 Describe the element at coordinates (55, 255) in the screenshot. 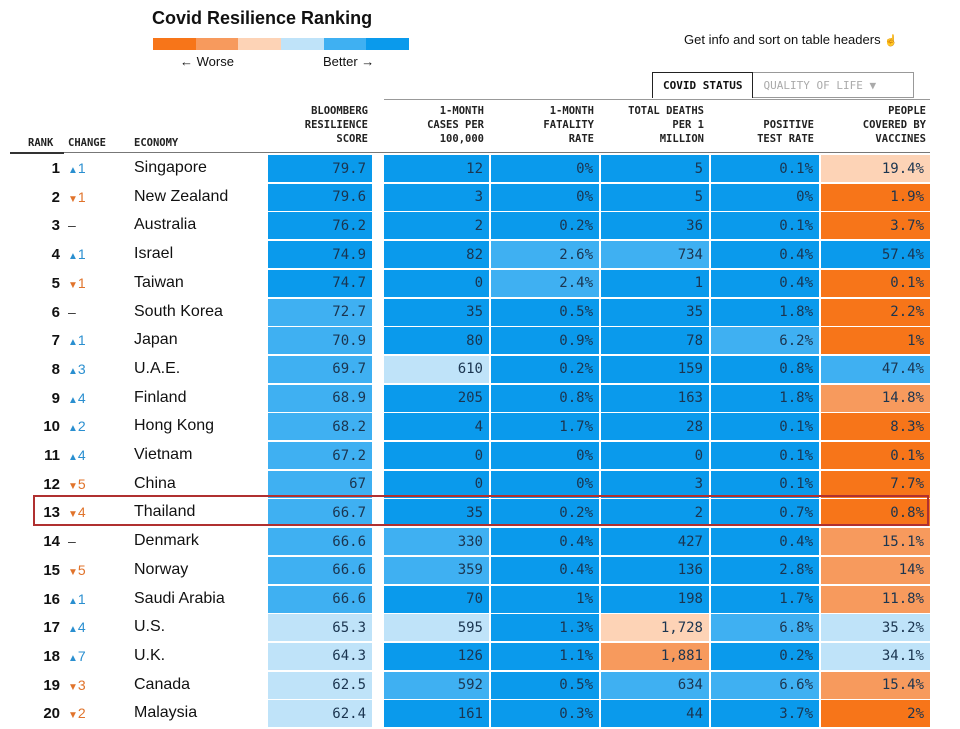

I see `rank-value: 4` at that location.